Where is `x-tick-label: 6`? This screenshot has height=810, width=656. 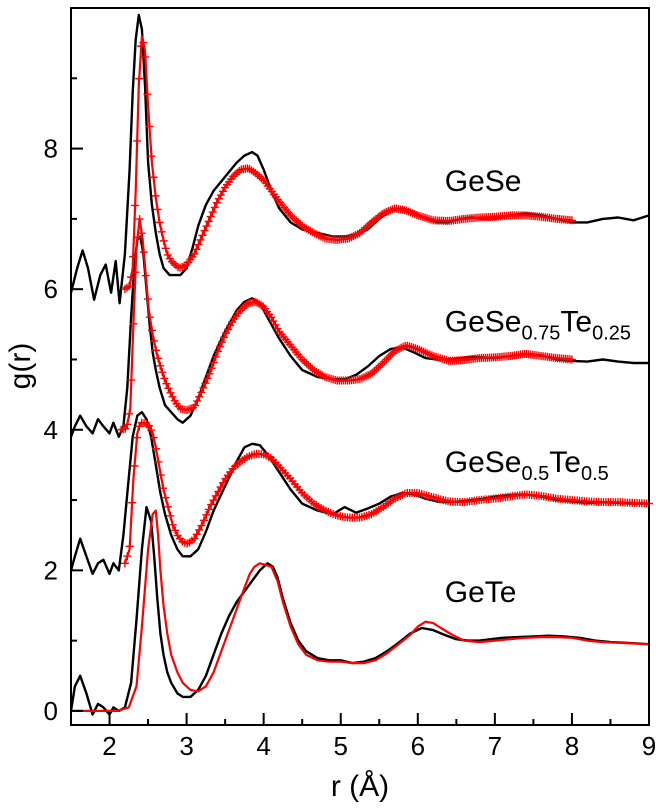 x-tick-label: 6 is located at coordinates (418, 746).